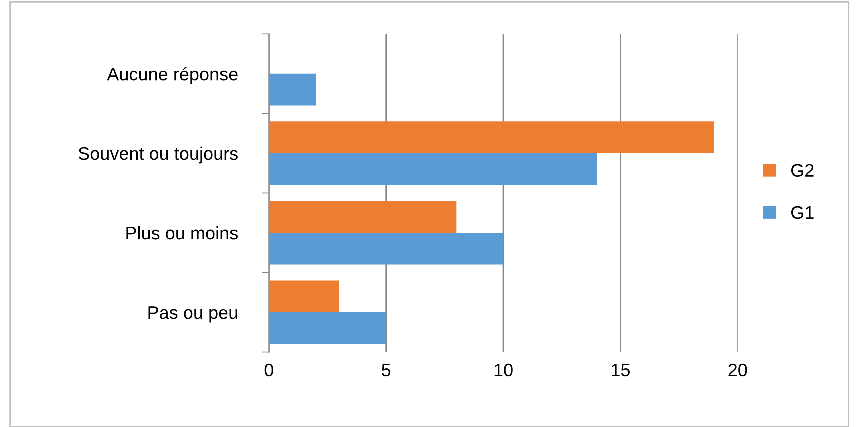 The width and height of the screenshot is (860, 427). Describe the element at coordinates (158, 155) in the screenshot. I see `y-tick-label: Souvent ou toujours` at that location.